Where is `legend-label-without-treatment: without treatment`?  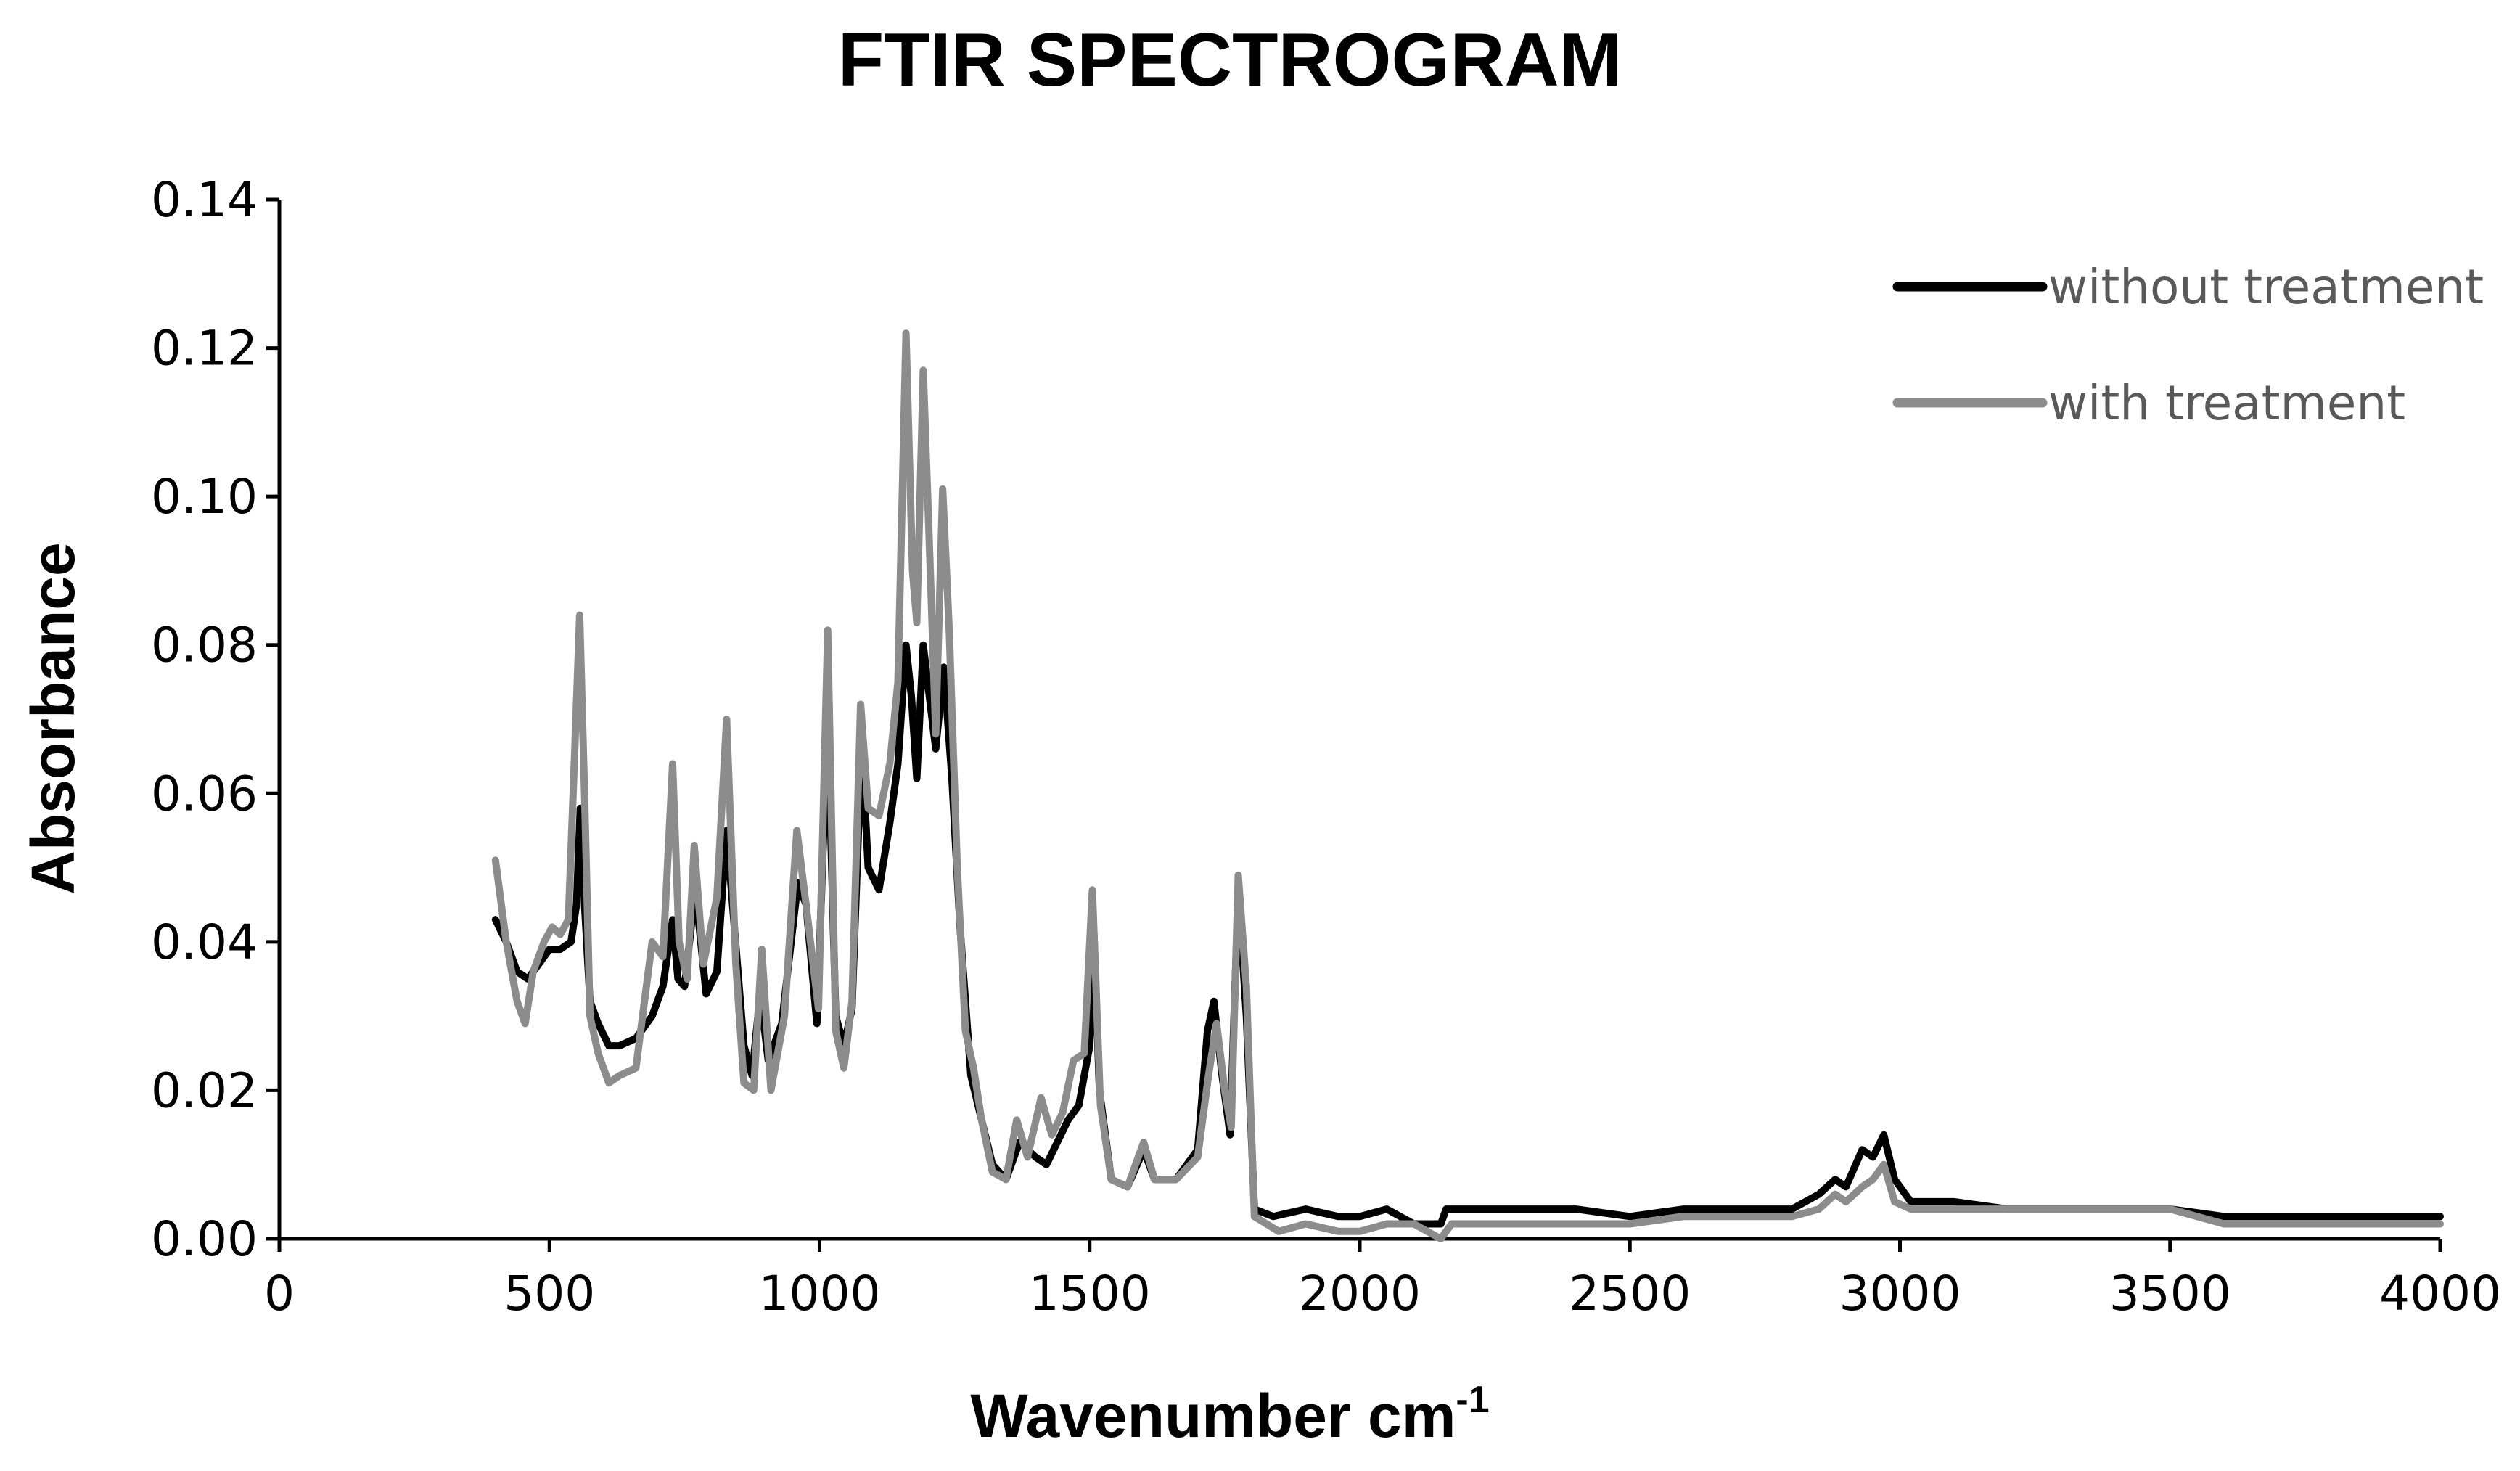
legend-label-without-treatment: without treatment is located at coordinates (2266, 287).